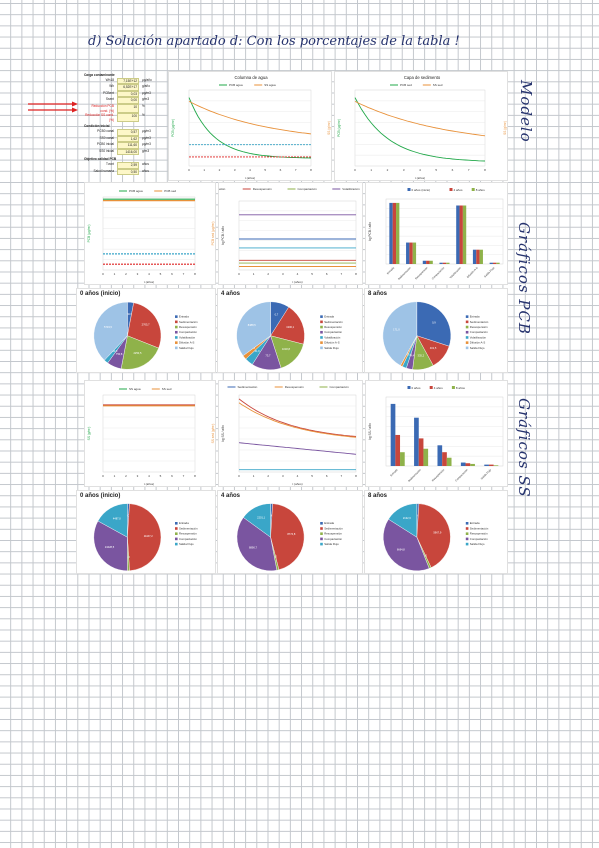 This screenshot has width=599, height=848. Describe the element at coordinates (124, 87) in the screenshot. I see `table-row: Wh 6,52E+17 g/año` at that location.